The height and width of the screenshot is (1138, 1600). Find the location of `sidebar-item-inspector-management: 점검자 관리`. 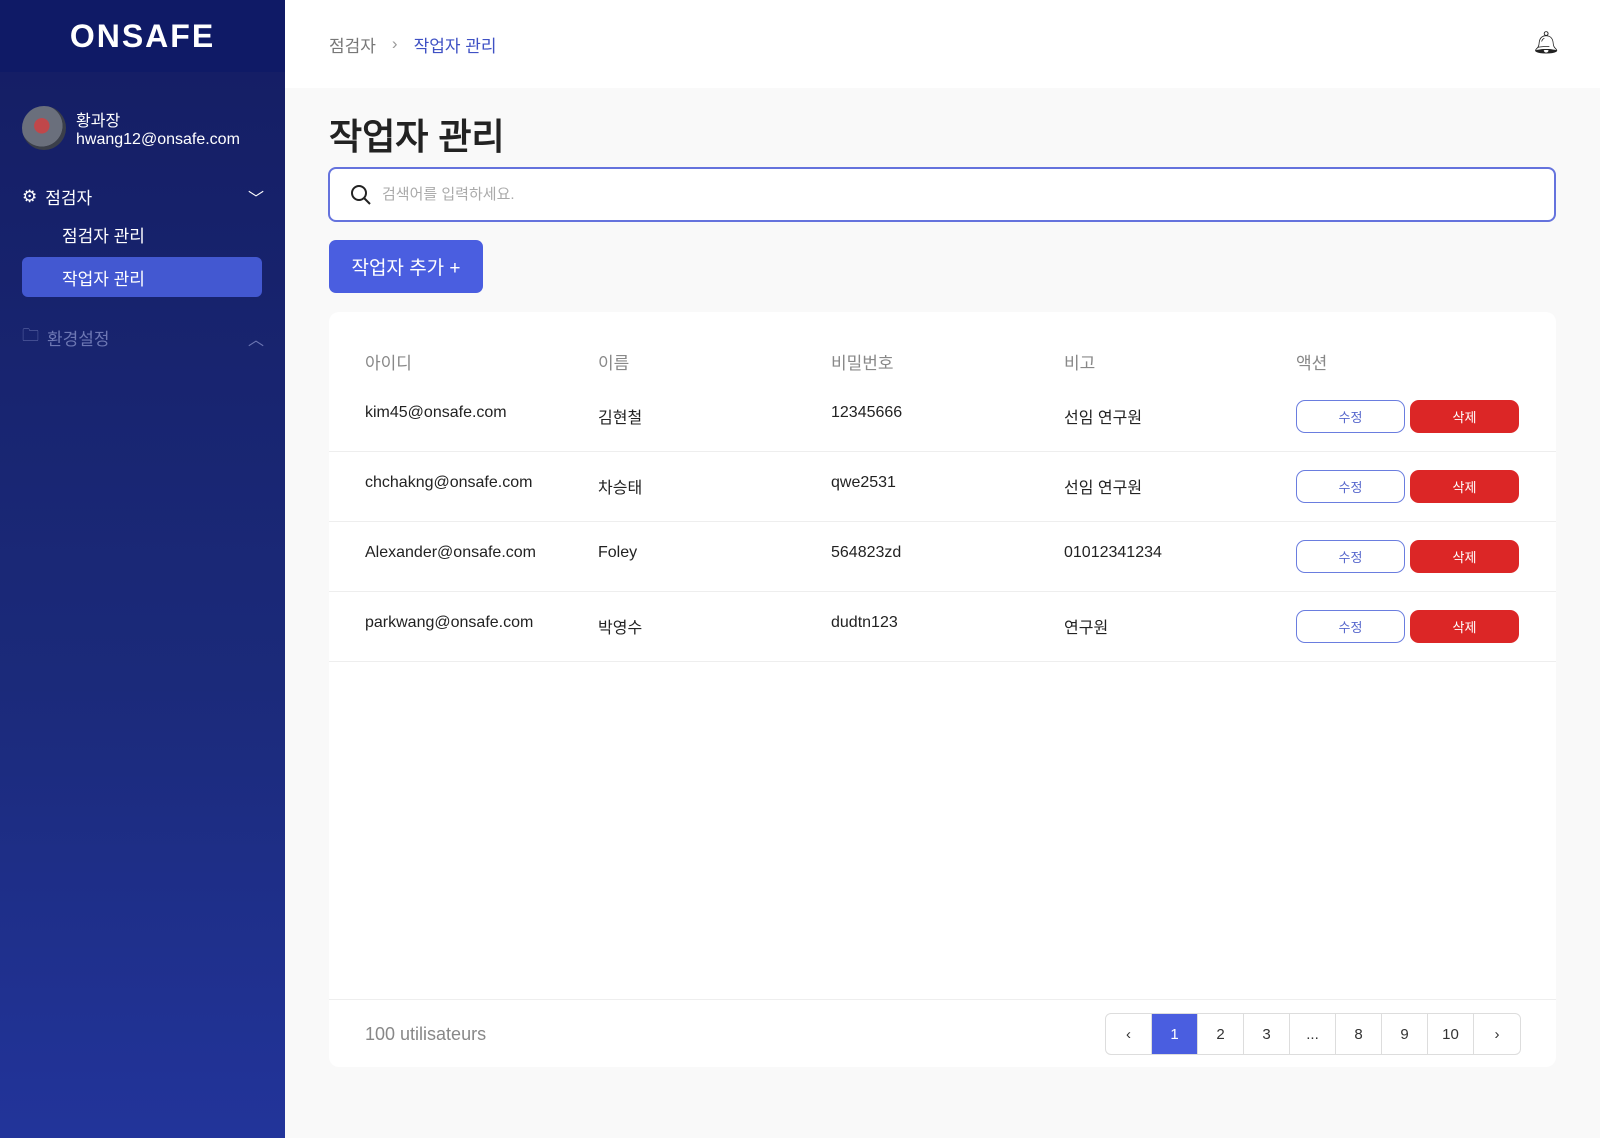

sidebar-item-inspector-management: 점검자 관리 is located at coordinates (103, 236).